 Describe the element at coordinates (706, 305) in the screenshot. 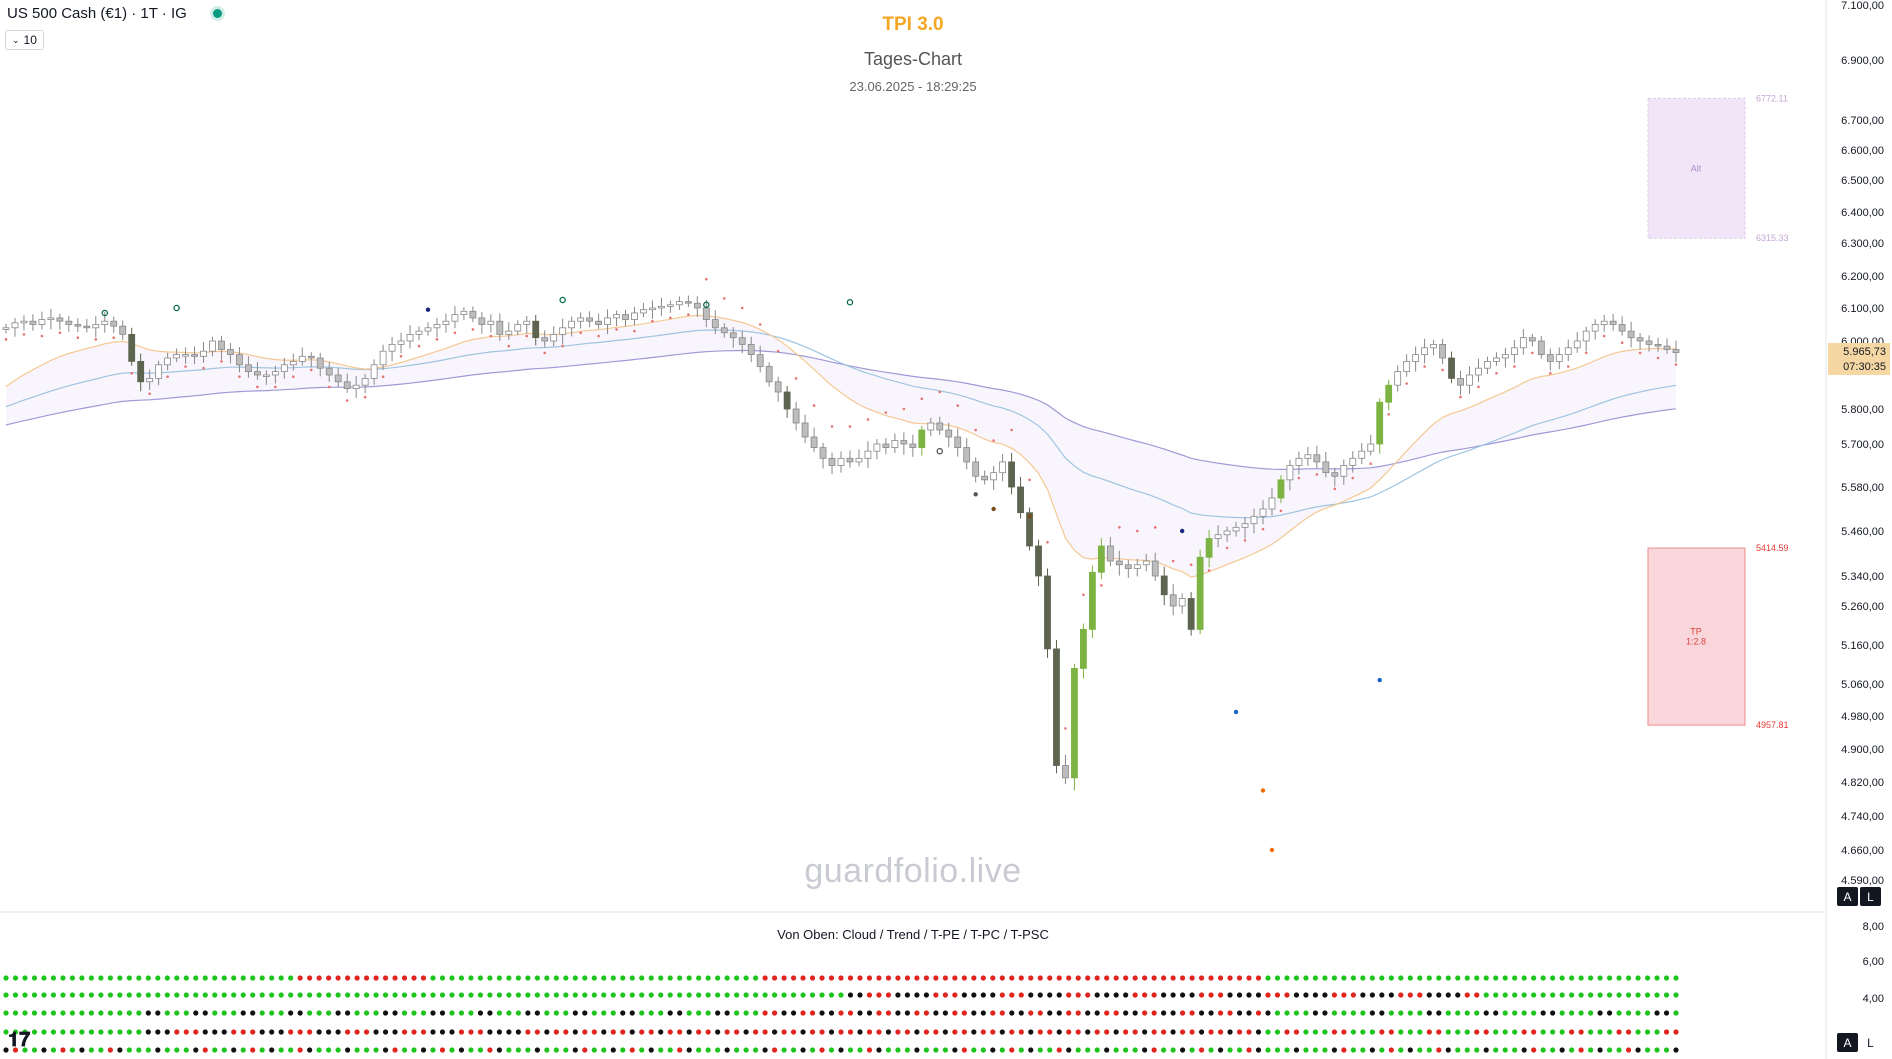

I see `signal-ring-marker` at that location.